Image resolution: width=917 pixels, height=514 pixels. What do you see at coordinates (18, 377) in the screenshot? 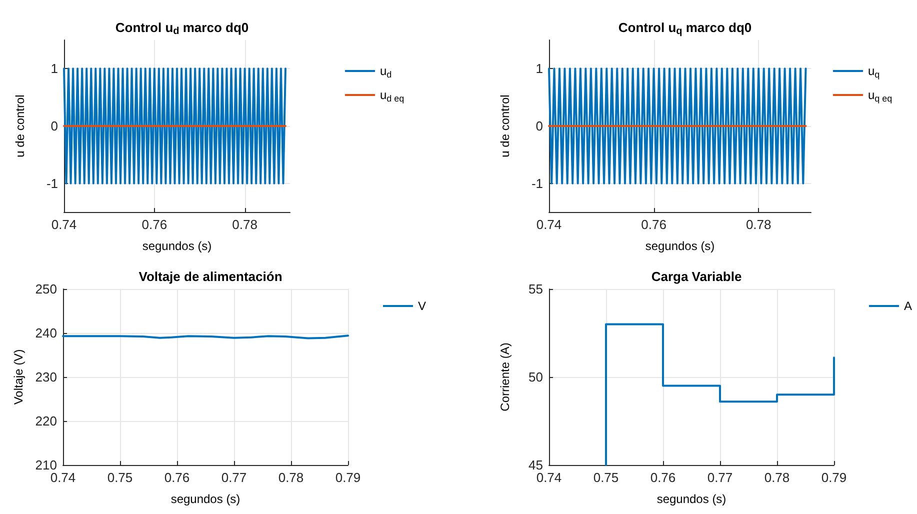
I see `y-axis-title: Voltaje (V)` at bounding box center [18, 377].